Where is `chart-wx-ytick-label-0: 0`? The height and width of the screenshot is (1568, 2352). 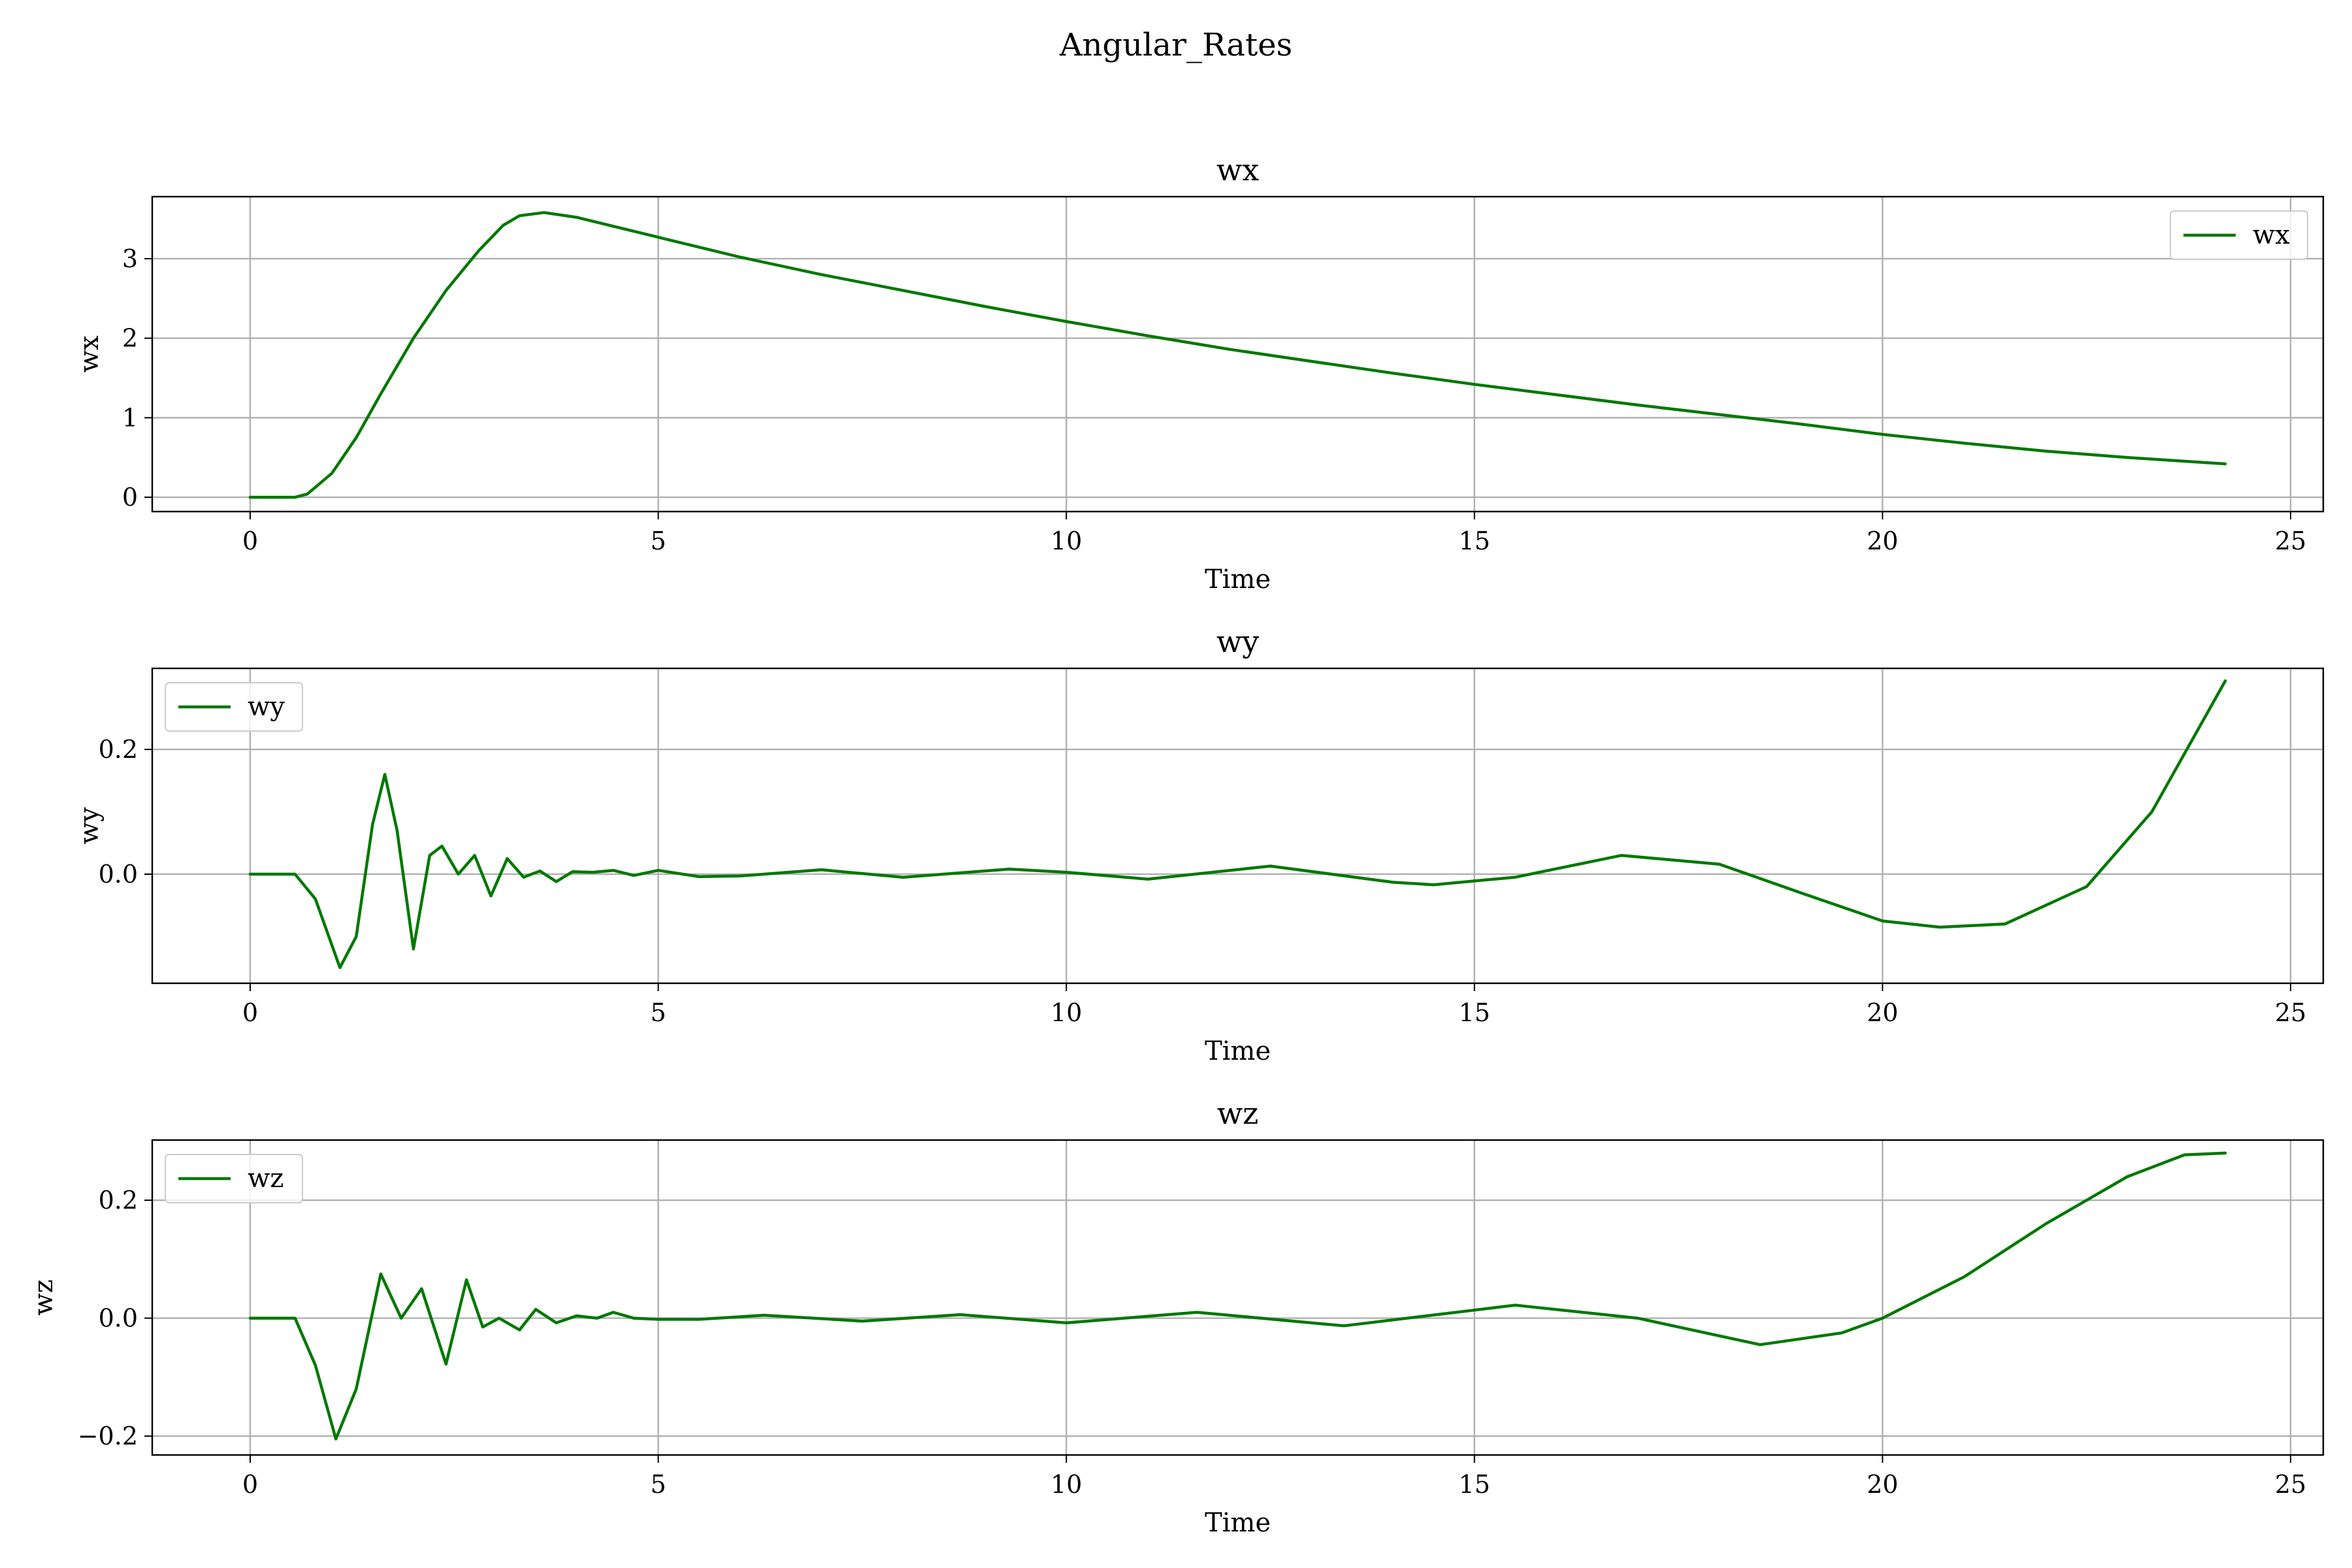
chart-wx-ytick-label-0: 0 is located at coordinates (130, 497).